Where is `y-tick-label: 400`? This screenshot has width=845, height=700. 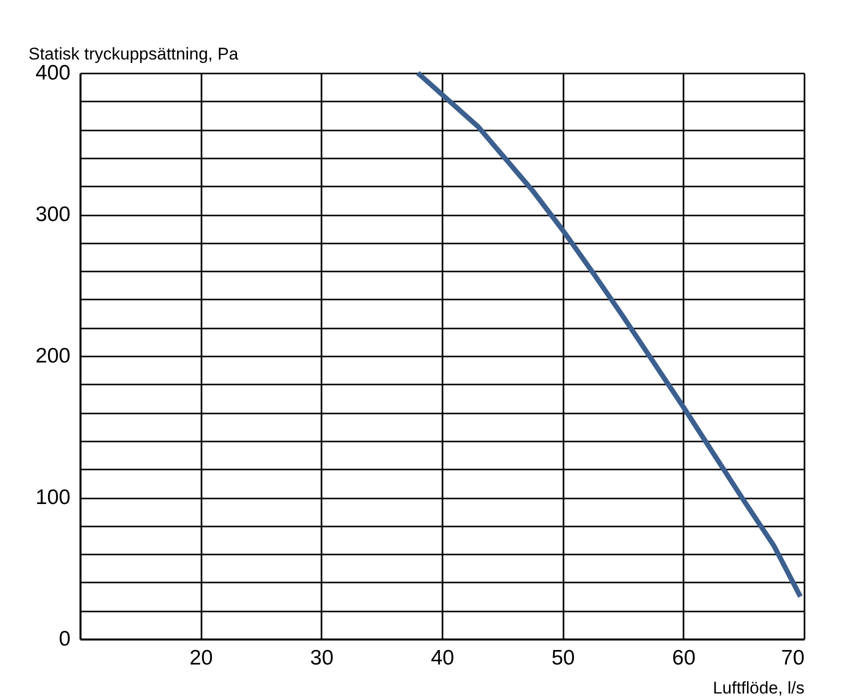
y-tick-label: 400 is located at coordinates (52, 73).